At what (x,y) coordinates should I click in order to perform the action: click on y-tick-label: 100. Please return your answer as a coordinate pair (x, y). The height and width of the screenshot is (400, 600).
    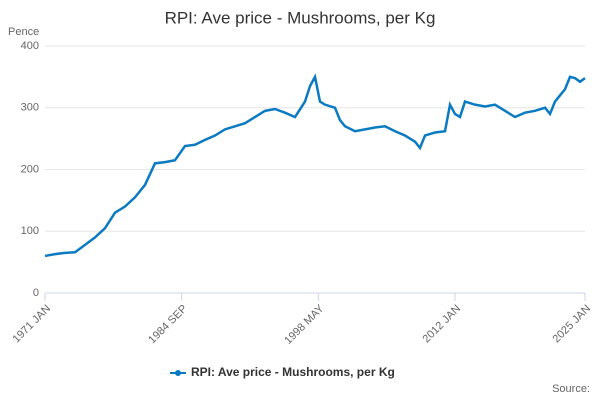
    Looking at the image, I should click on (30, 231).